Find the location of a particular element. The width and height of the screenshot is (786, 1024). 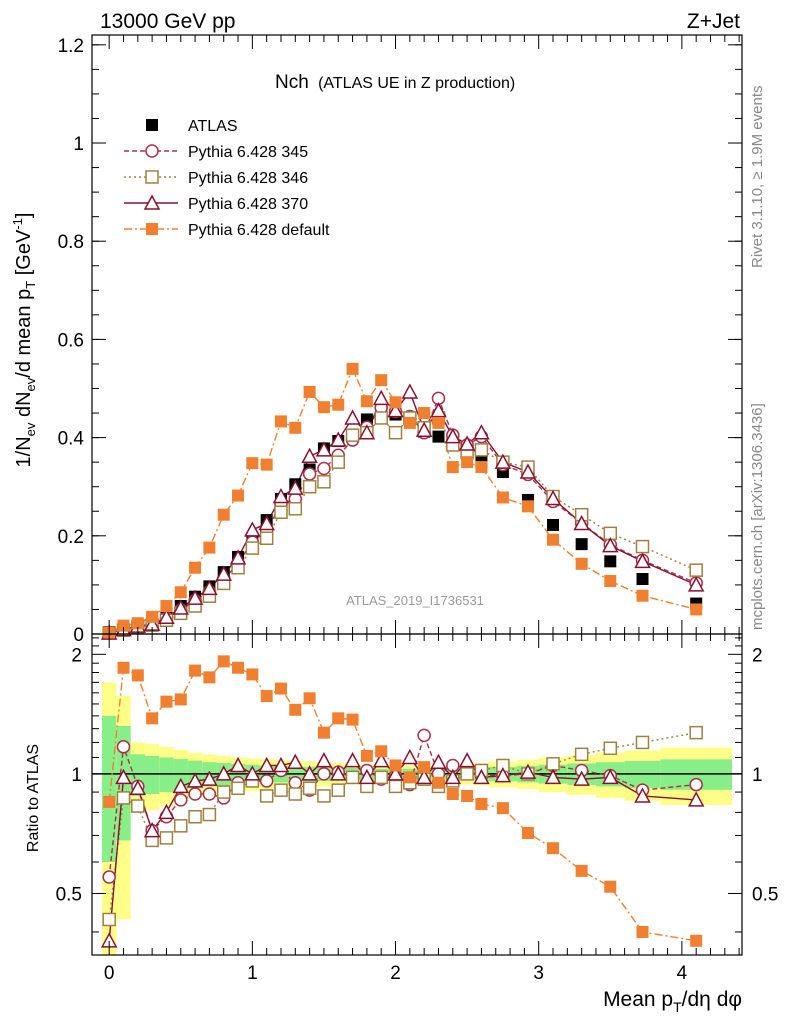

ratio-xtick-label-3: 3 is located at coordinates (538, 973).